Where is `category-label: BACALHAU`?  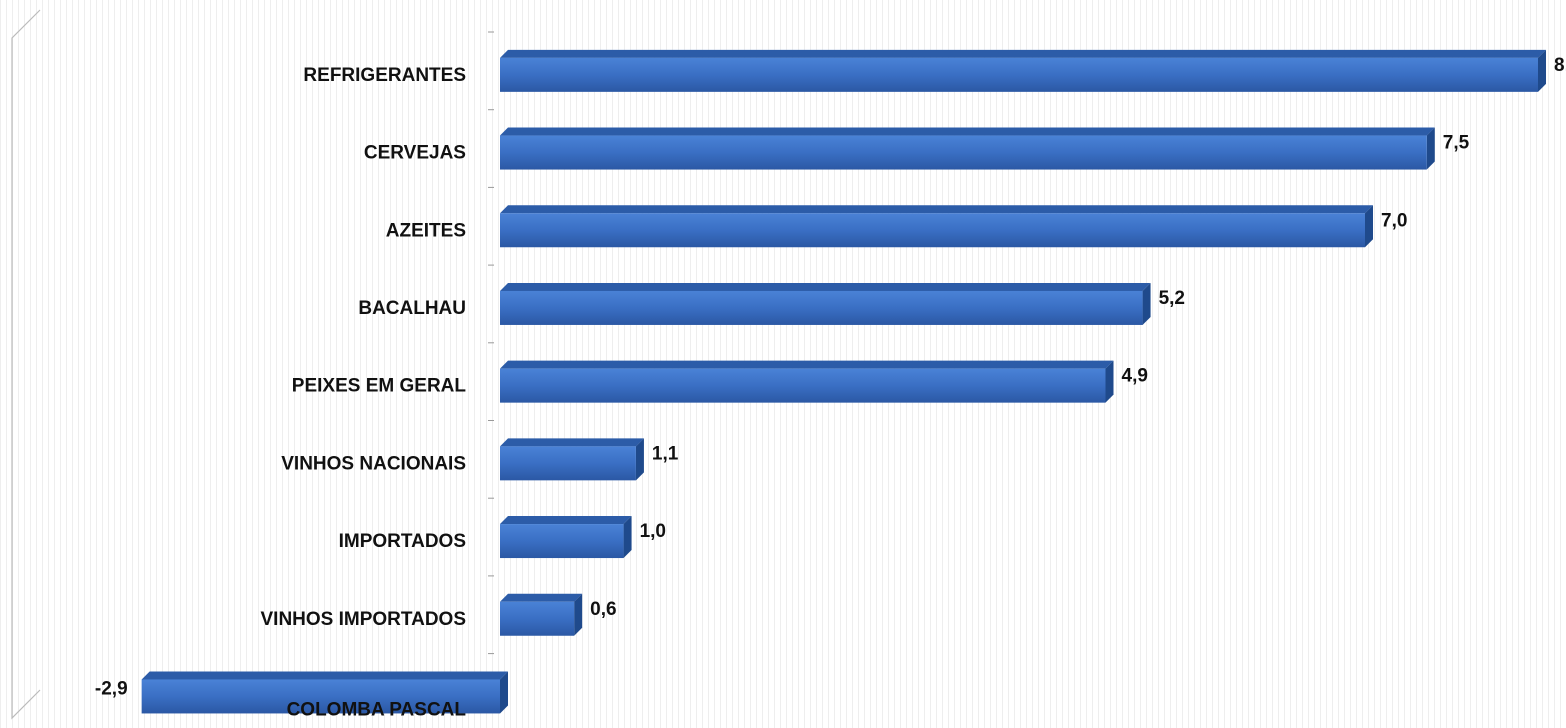 category-label: BACALHAU is located at coordinates (412, 308).